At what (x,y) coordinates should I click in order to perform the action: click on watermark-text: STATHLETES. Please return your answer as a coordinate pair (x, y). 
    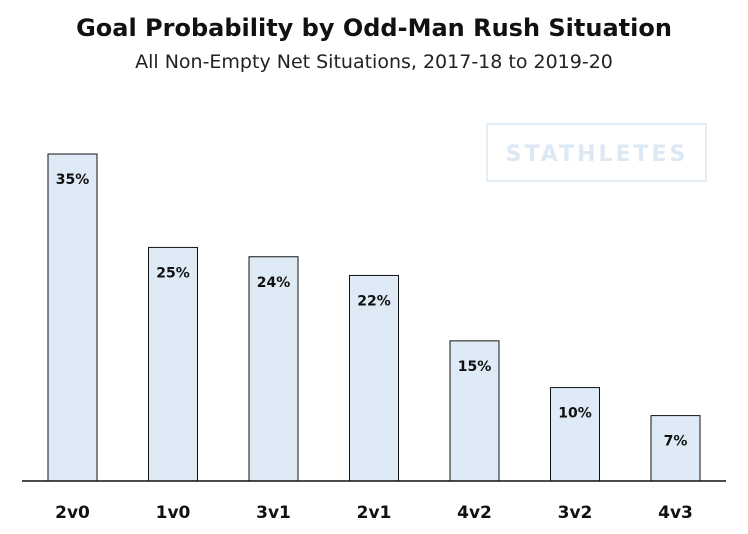
    Looking at the image, I should click on (597, 154).